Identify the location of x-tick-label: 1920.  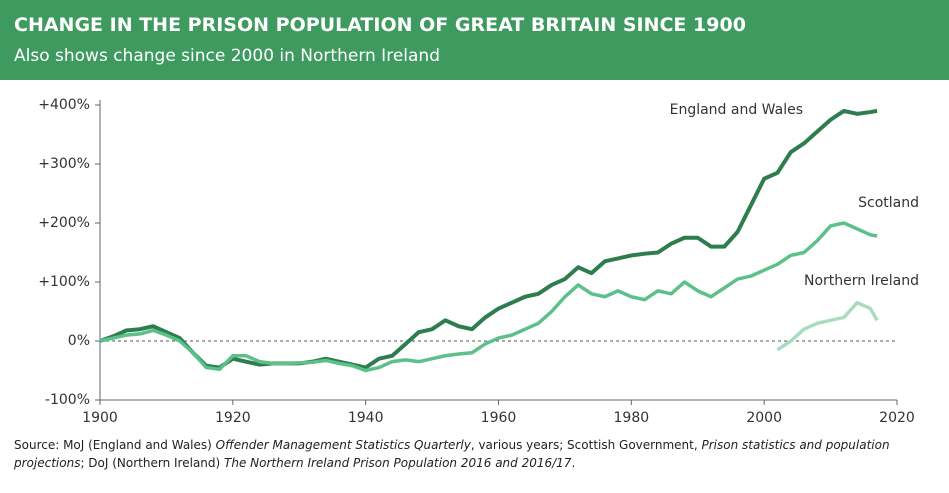
(233, 418).